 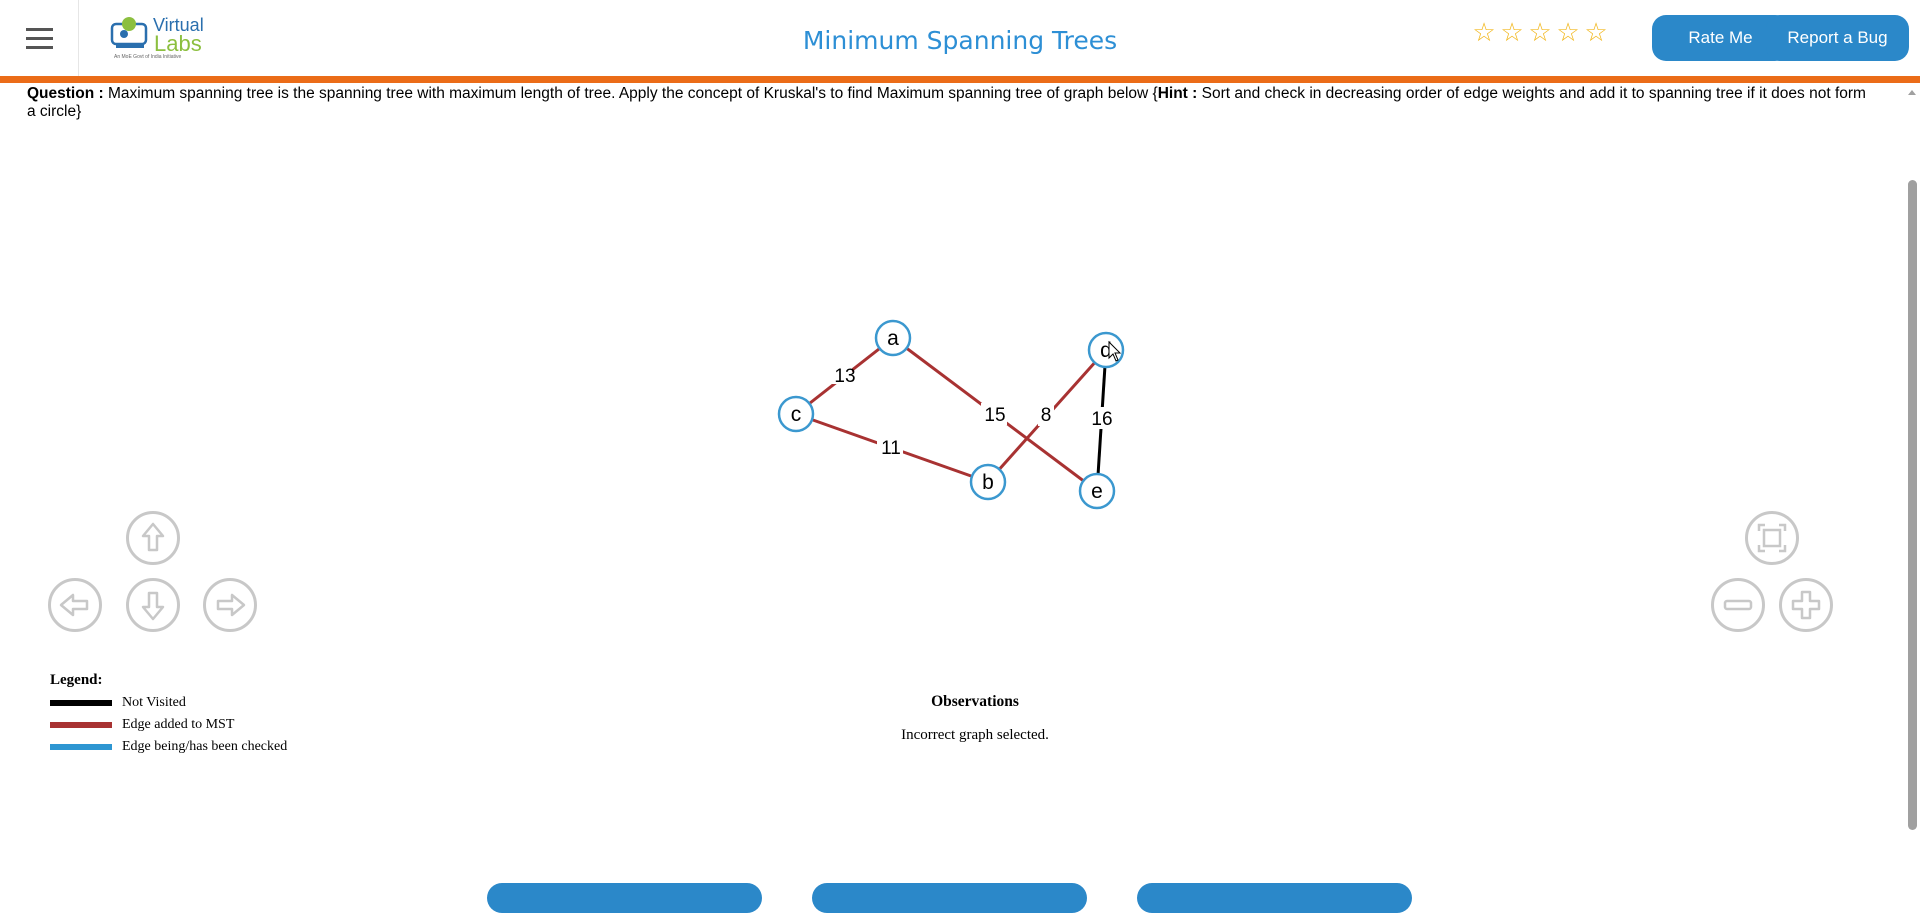 I want to click on node-e: e, so click(x=1097, y=491).